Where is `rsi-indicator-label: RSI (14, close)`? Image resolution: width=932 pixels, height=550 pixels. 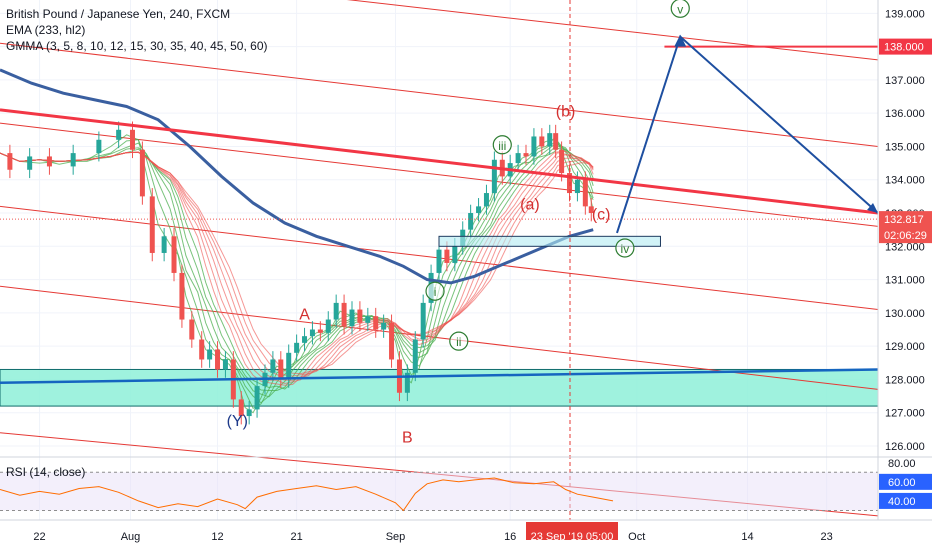 rsi-indicator-label: RSI (14, close) is located at coordinates (46, 472).